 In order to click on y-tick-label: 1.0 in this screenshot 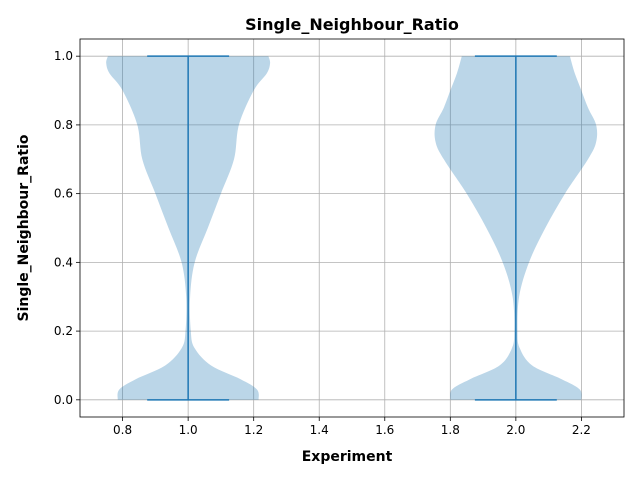, I will do `click(63, 56)`.